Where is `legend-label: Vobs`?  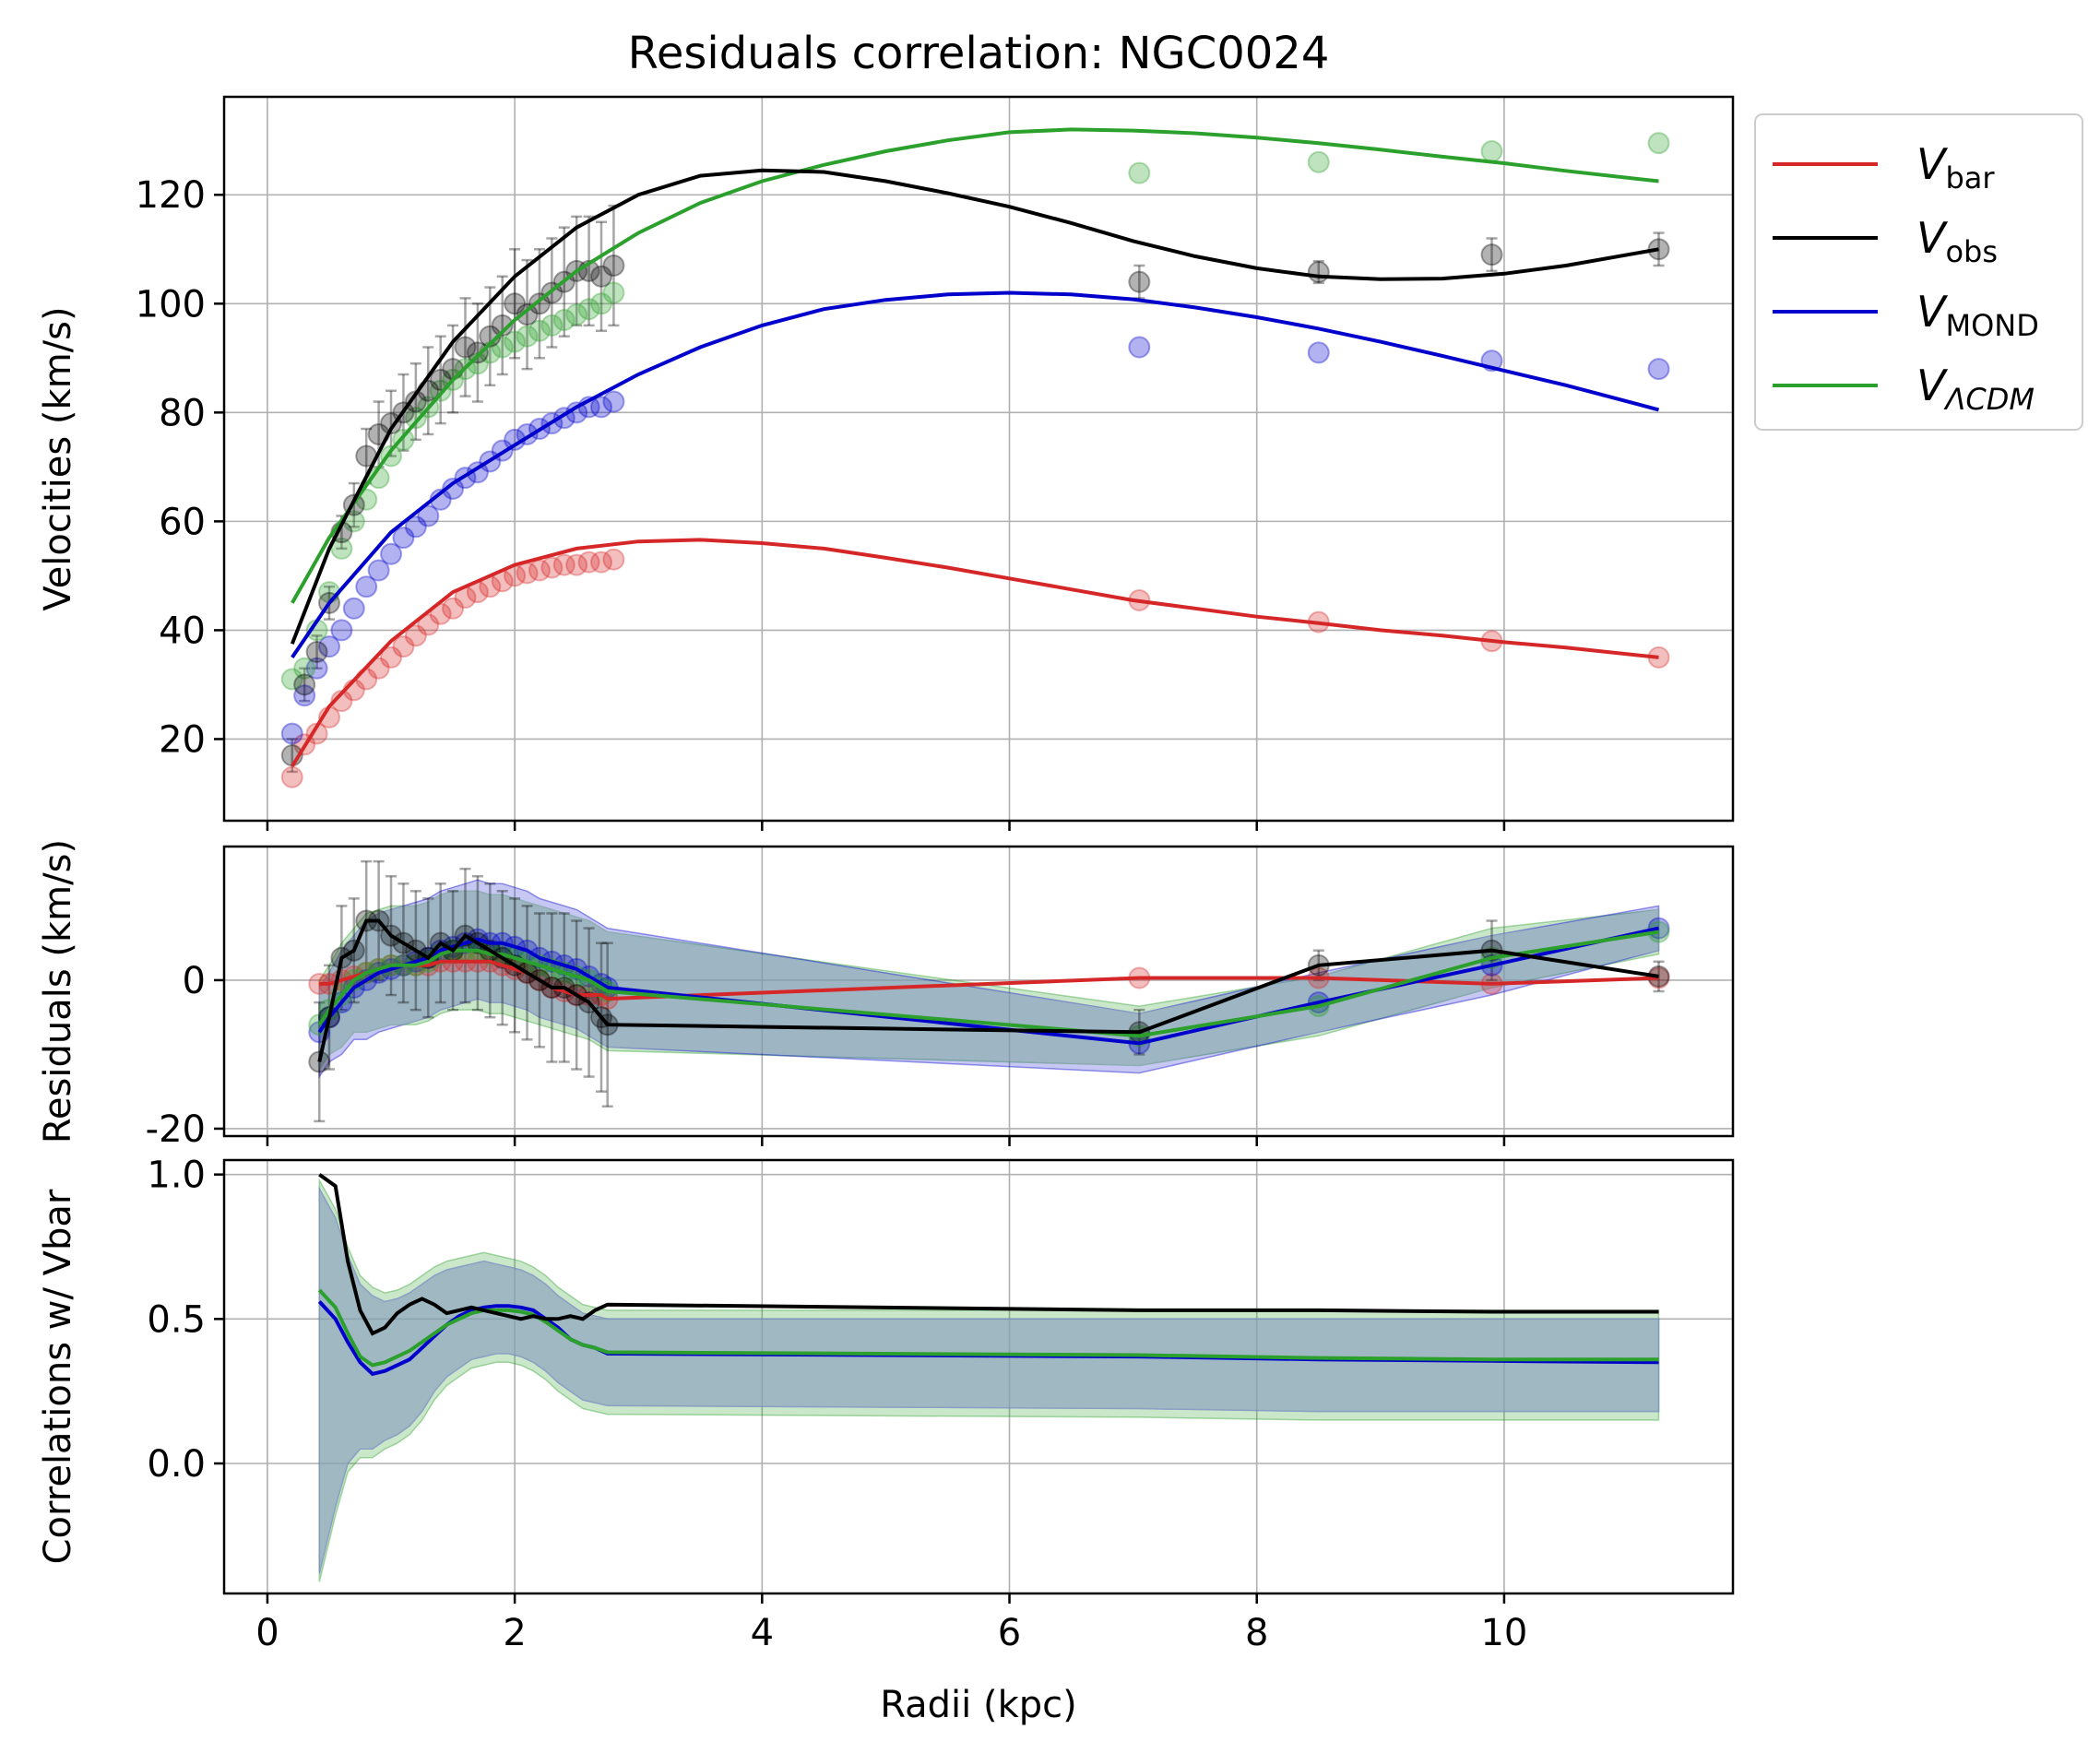 legend-label: Vobs is located at coordinates (1957, 241).